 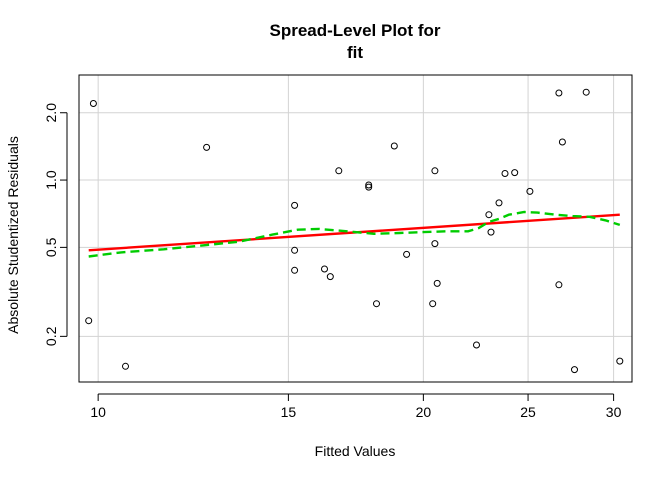 I want to click on y-axis: 0.2 0.5 1.0 2.0, so click(x=55, y=224).